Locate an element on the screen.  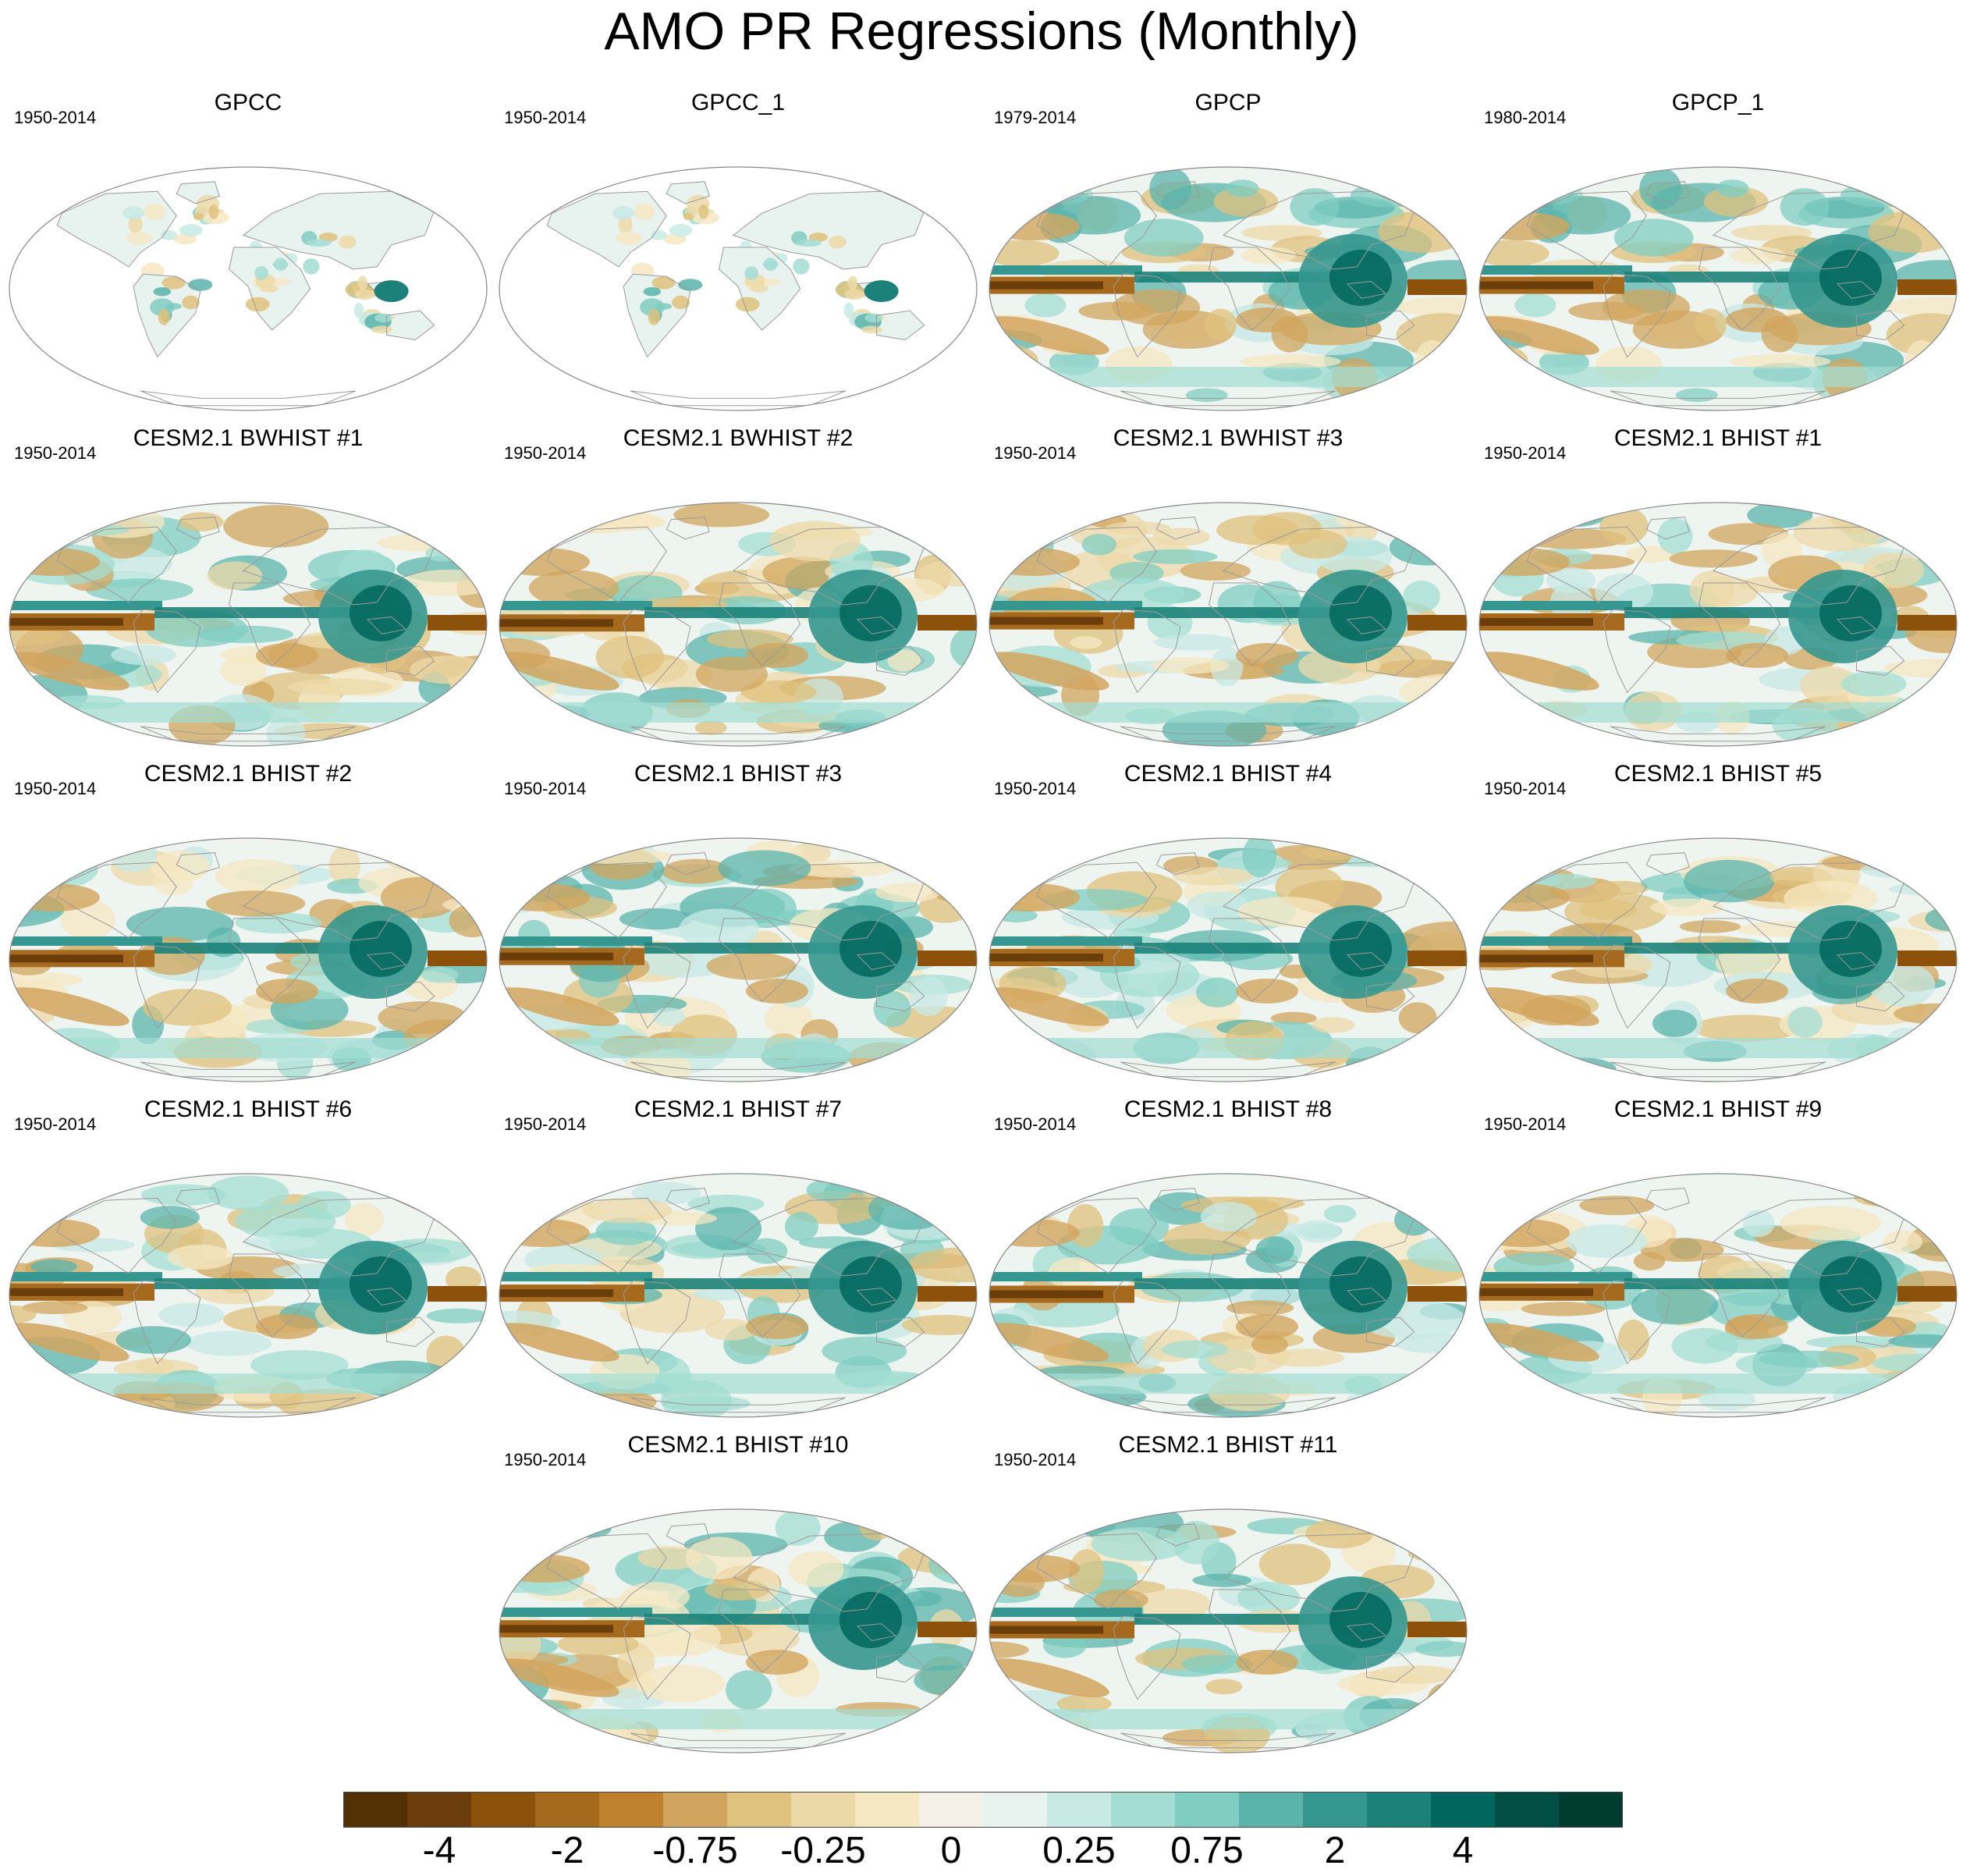
colorbar-tick-label: 0.75 is located at coordinates (1207, 1850).